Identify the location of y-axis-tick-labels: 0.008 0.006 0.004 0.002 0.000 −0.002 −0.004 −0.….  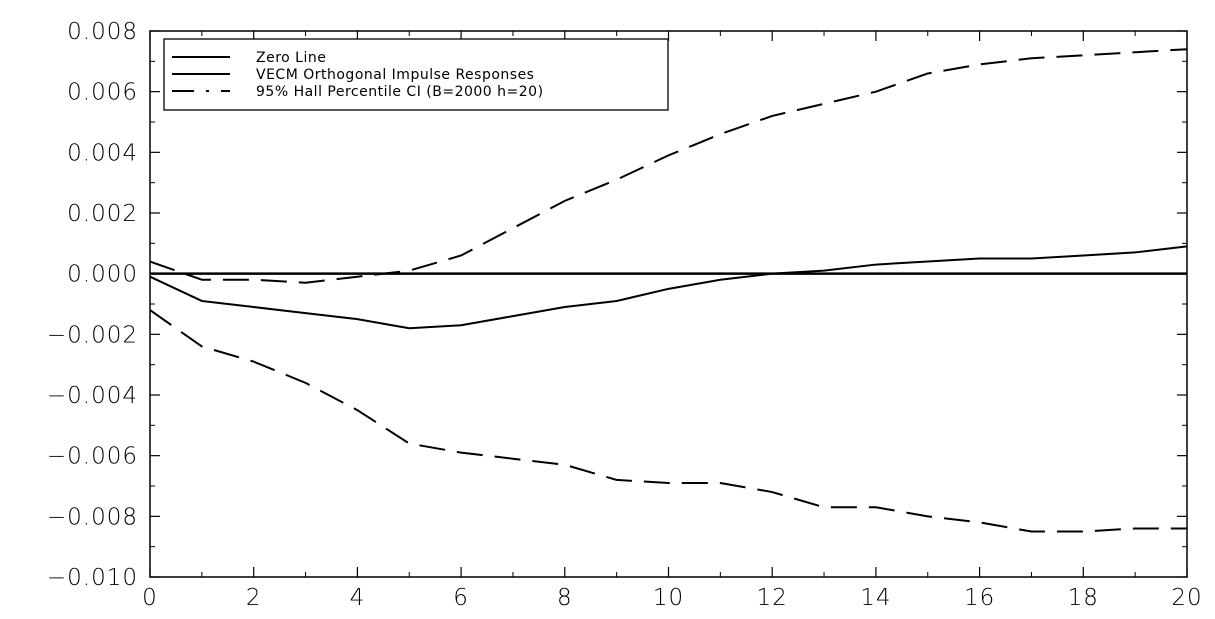
(92, 305).